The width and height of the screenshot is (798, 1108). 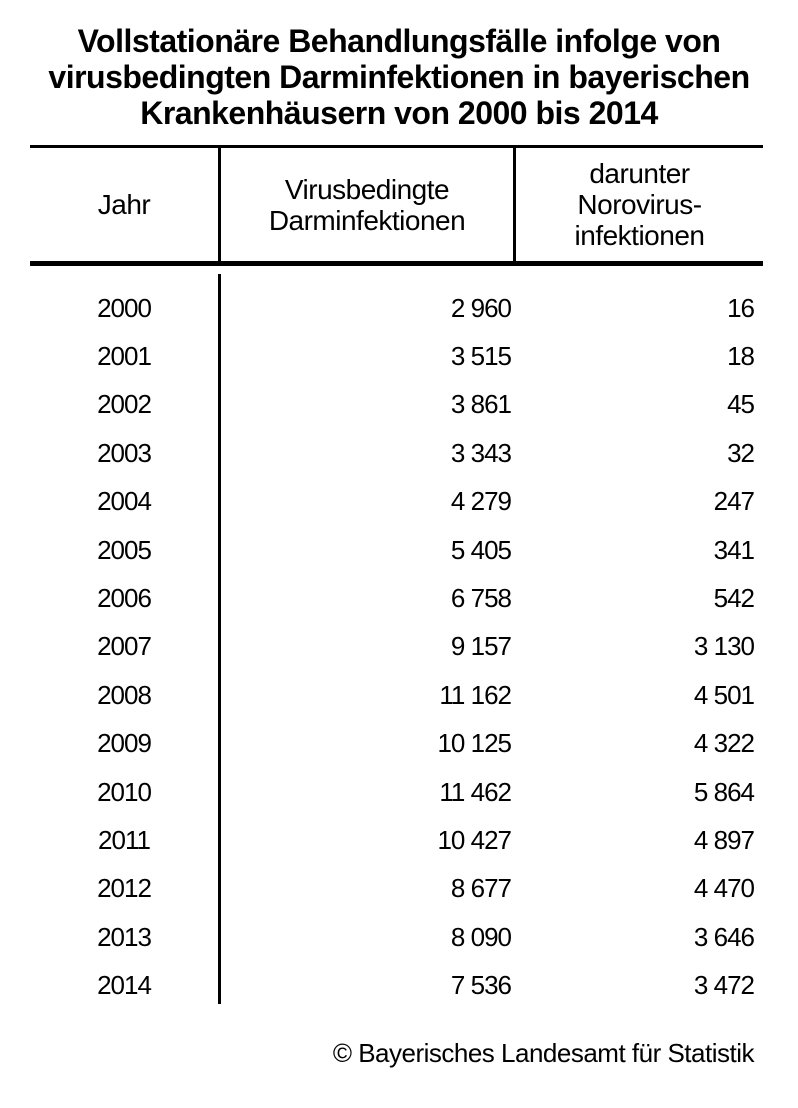 What do you see at coordinates (543, 1052) in the screenshot?
I see `copyright-note: © Bayerisches Landesamt für Statistik` at bounding box center [543, 1052].